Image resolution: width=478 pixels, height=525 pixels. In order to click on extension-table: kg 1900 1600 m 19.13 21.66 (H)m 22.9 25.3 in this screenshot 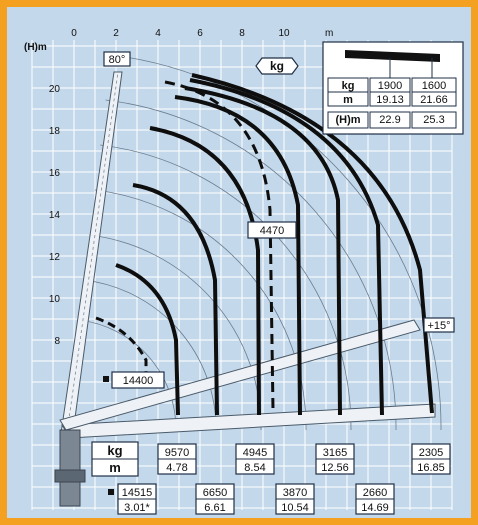, I will do `click(393, 88)`.